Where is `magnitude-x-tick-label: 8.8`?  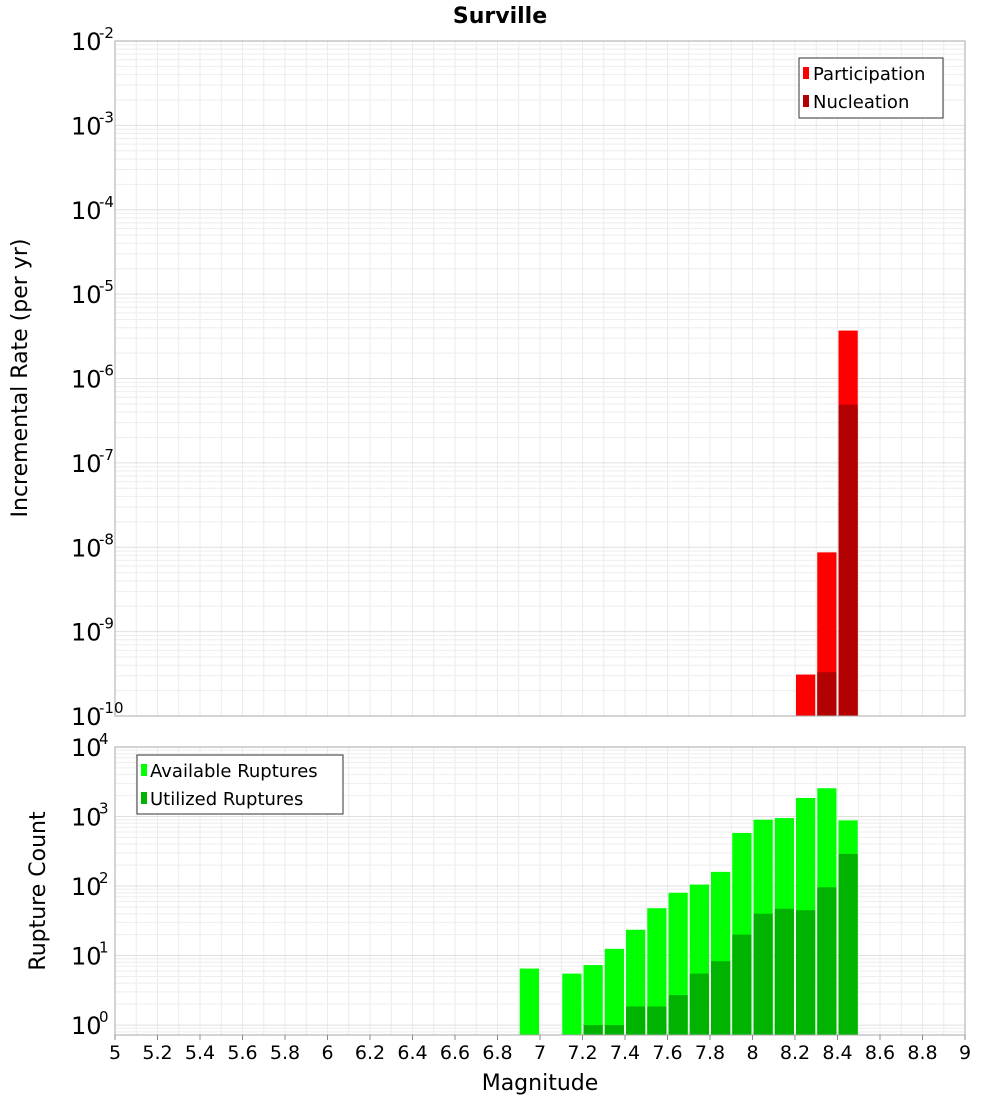
magnitude-x-tick-label: 8.8 is located at coordinates (922, 1053).